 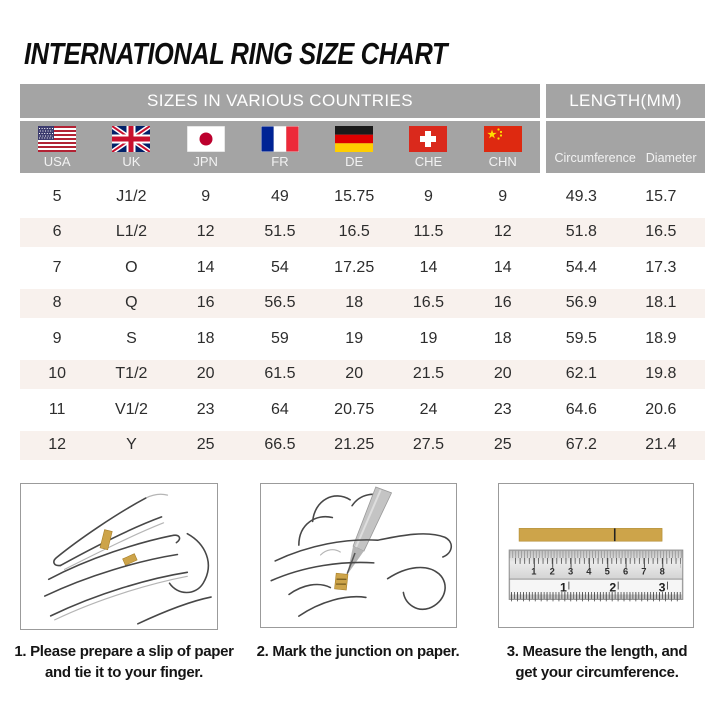 I want to click on country-code-label: JPN, so click(x=205, y=161).